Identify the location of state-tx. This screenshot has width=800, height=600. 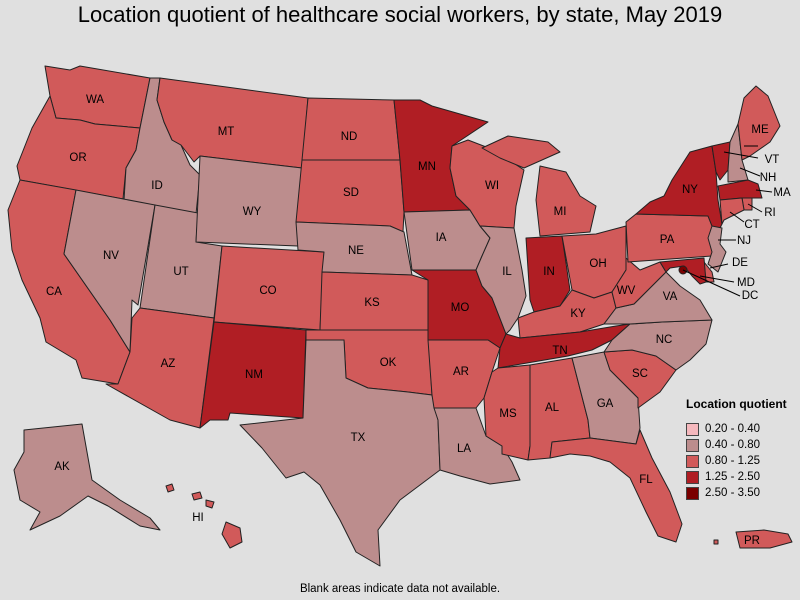
(340, 453).